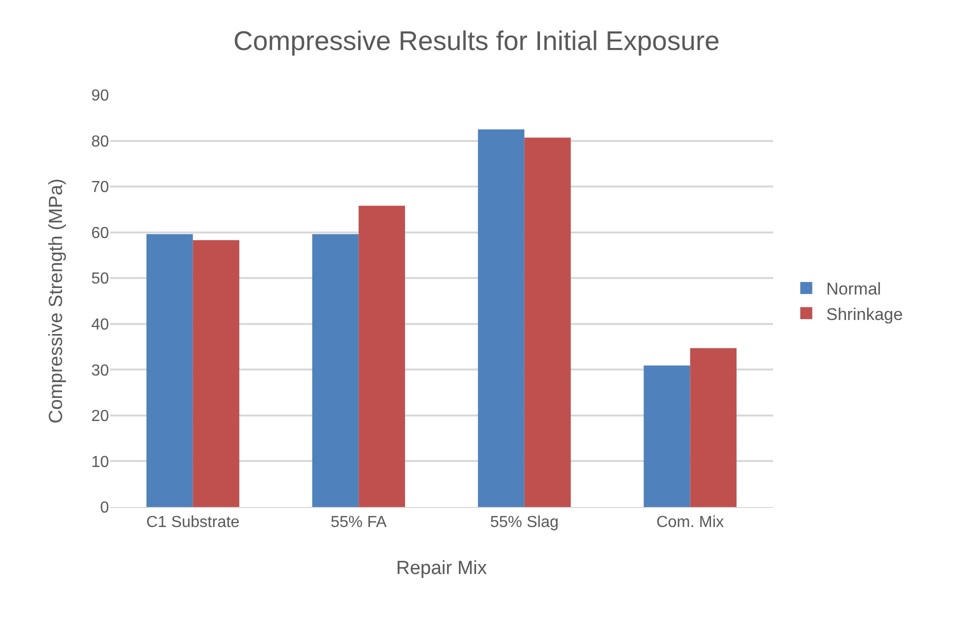 The image size is (953, 617). What do you see at coordinates (442, 568) in the screenshot?
I see `x-axis-title: Repair Mix` at bounding box center [442, 568].